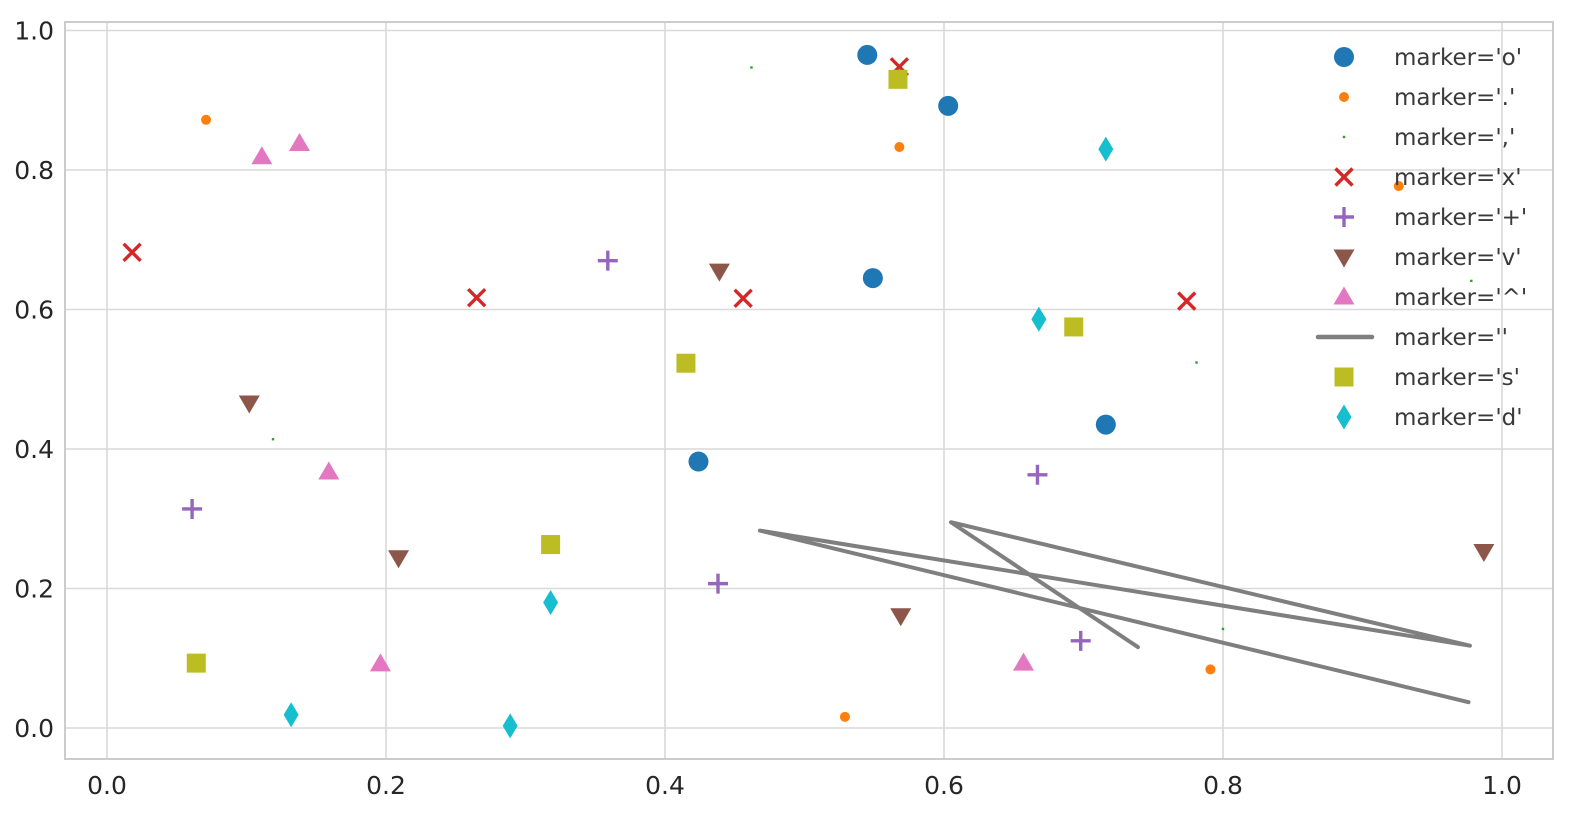 The height and width of the screenshot is (820, 1572). I want to click on legend-entry: marker='s', so click(1427, 378).